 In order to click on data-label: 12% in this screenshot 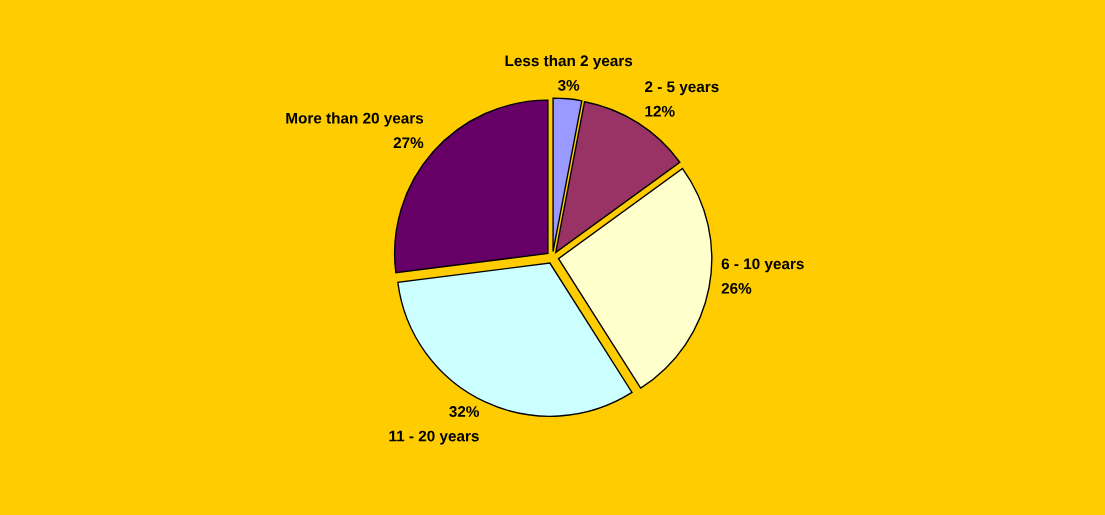, I will do `click(660, 111)`.